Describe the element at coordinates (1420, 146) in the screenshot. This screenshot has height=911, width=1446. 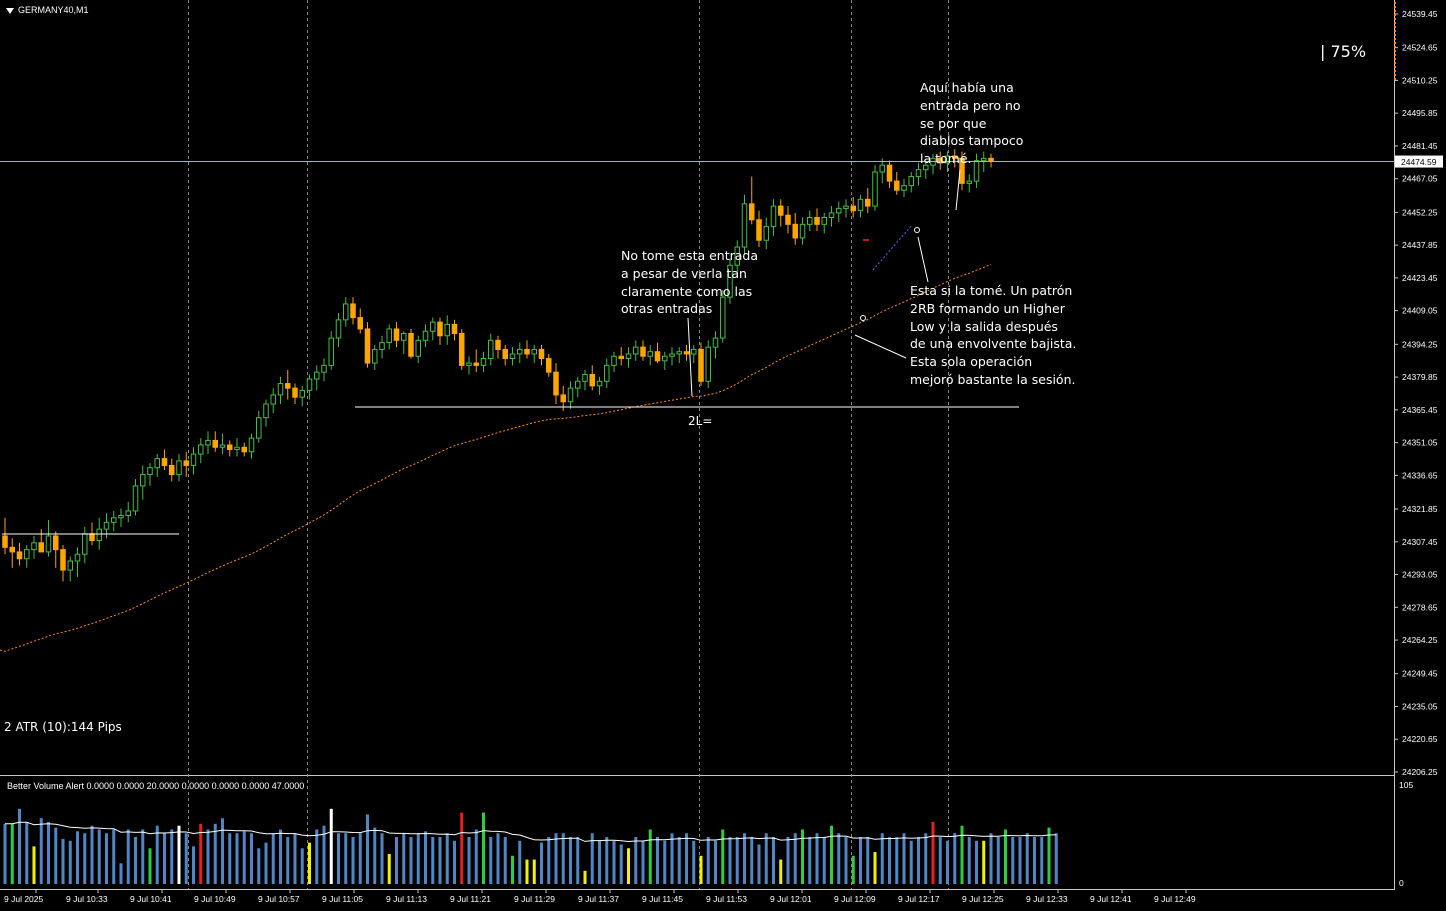
I see `price-tick-label: 24481.45` at that location.